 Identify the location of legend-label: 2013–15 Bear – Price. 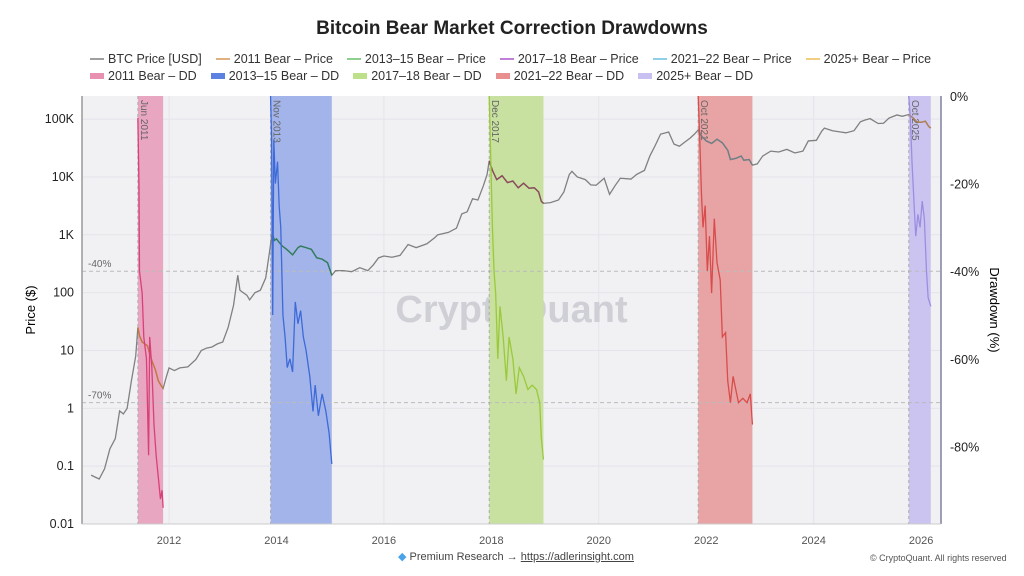
(425, 58).